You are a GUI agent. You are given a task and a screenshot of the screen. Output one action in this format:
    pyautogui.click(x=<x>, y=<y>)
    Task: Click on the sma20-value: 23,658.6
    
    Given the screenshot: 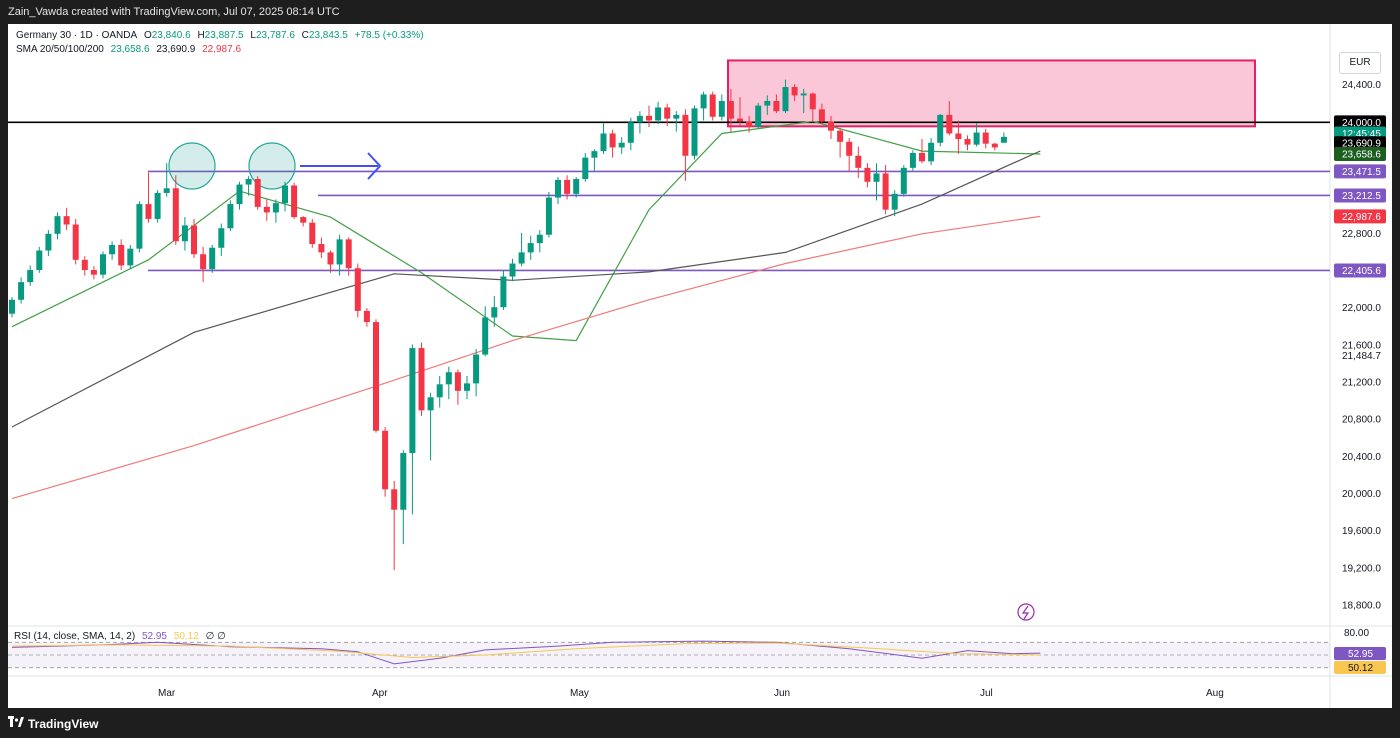 What is the action you would take?
    pyautogui.click(x=130, y=49)
    